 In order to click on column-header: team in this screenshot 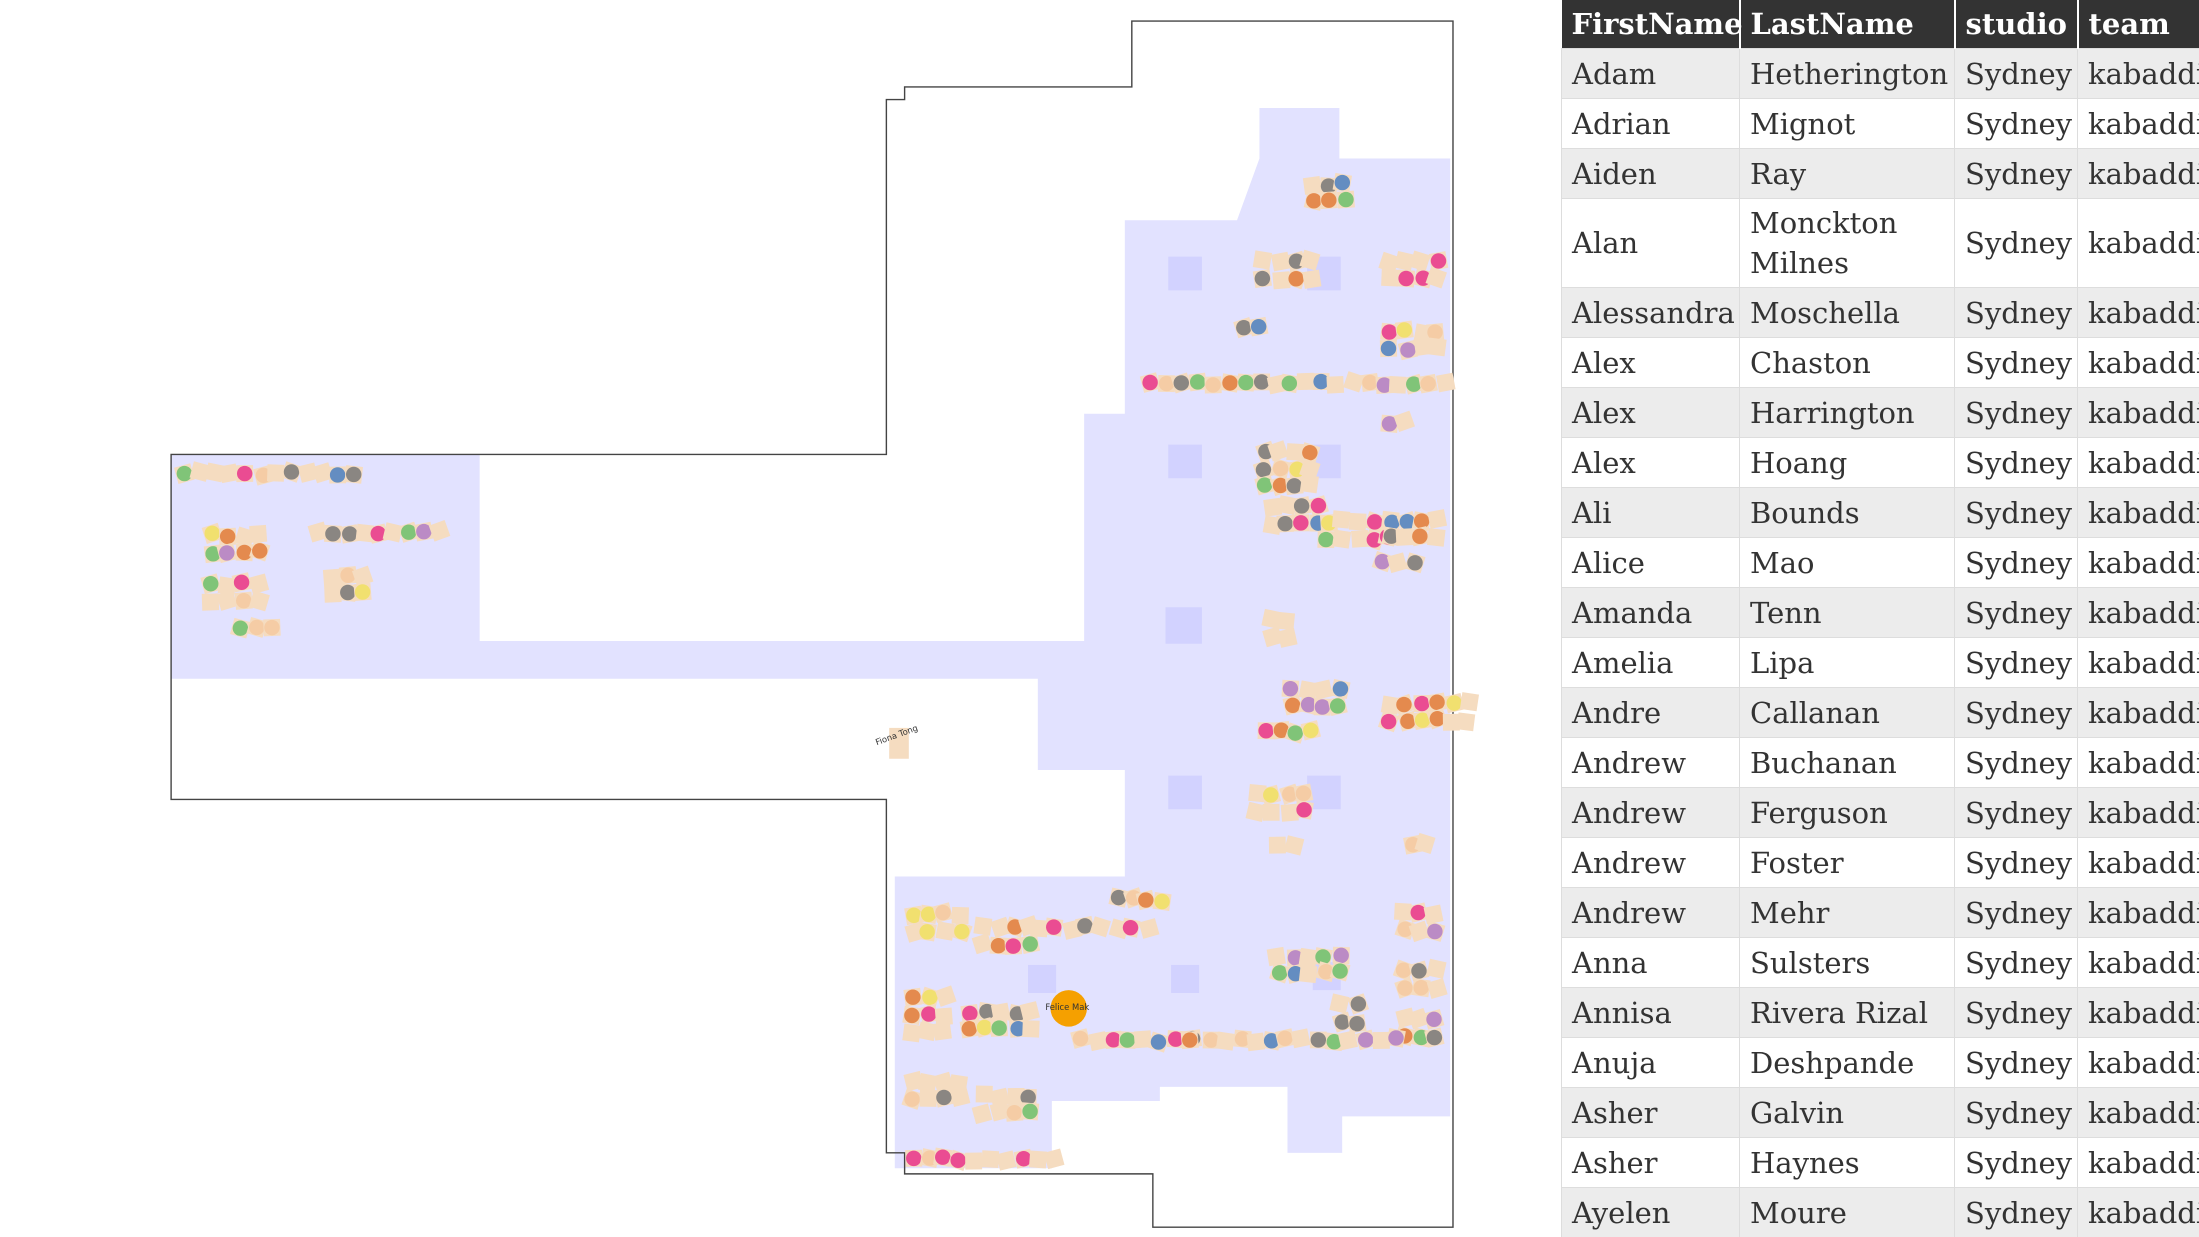, I will do `click(2138, 24)`.